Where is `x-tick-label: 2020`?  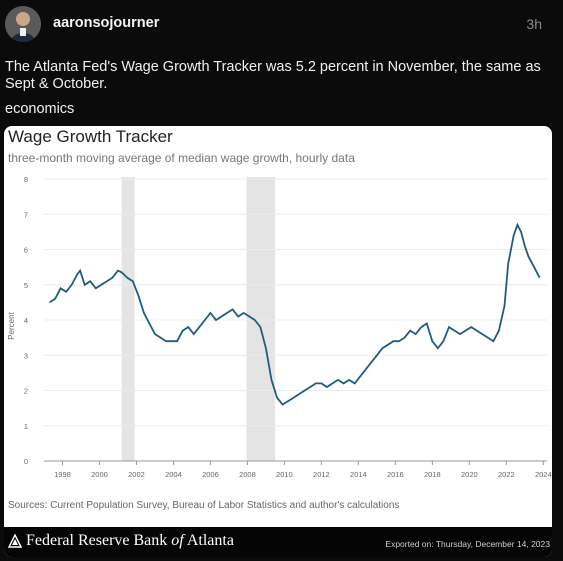
x-tick-label: 2020 is located at coordinates (469, 474).